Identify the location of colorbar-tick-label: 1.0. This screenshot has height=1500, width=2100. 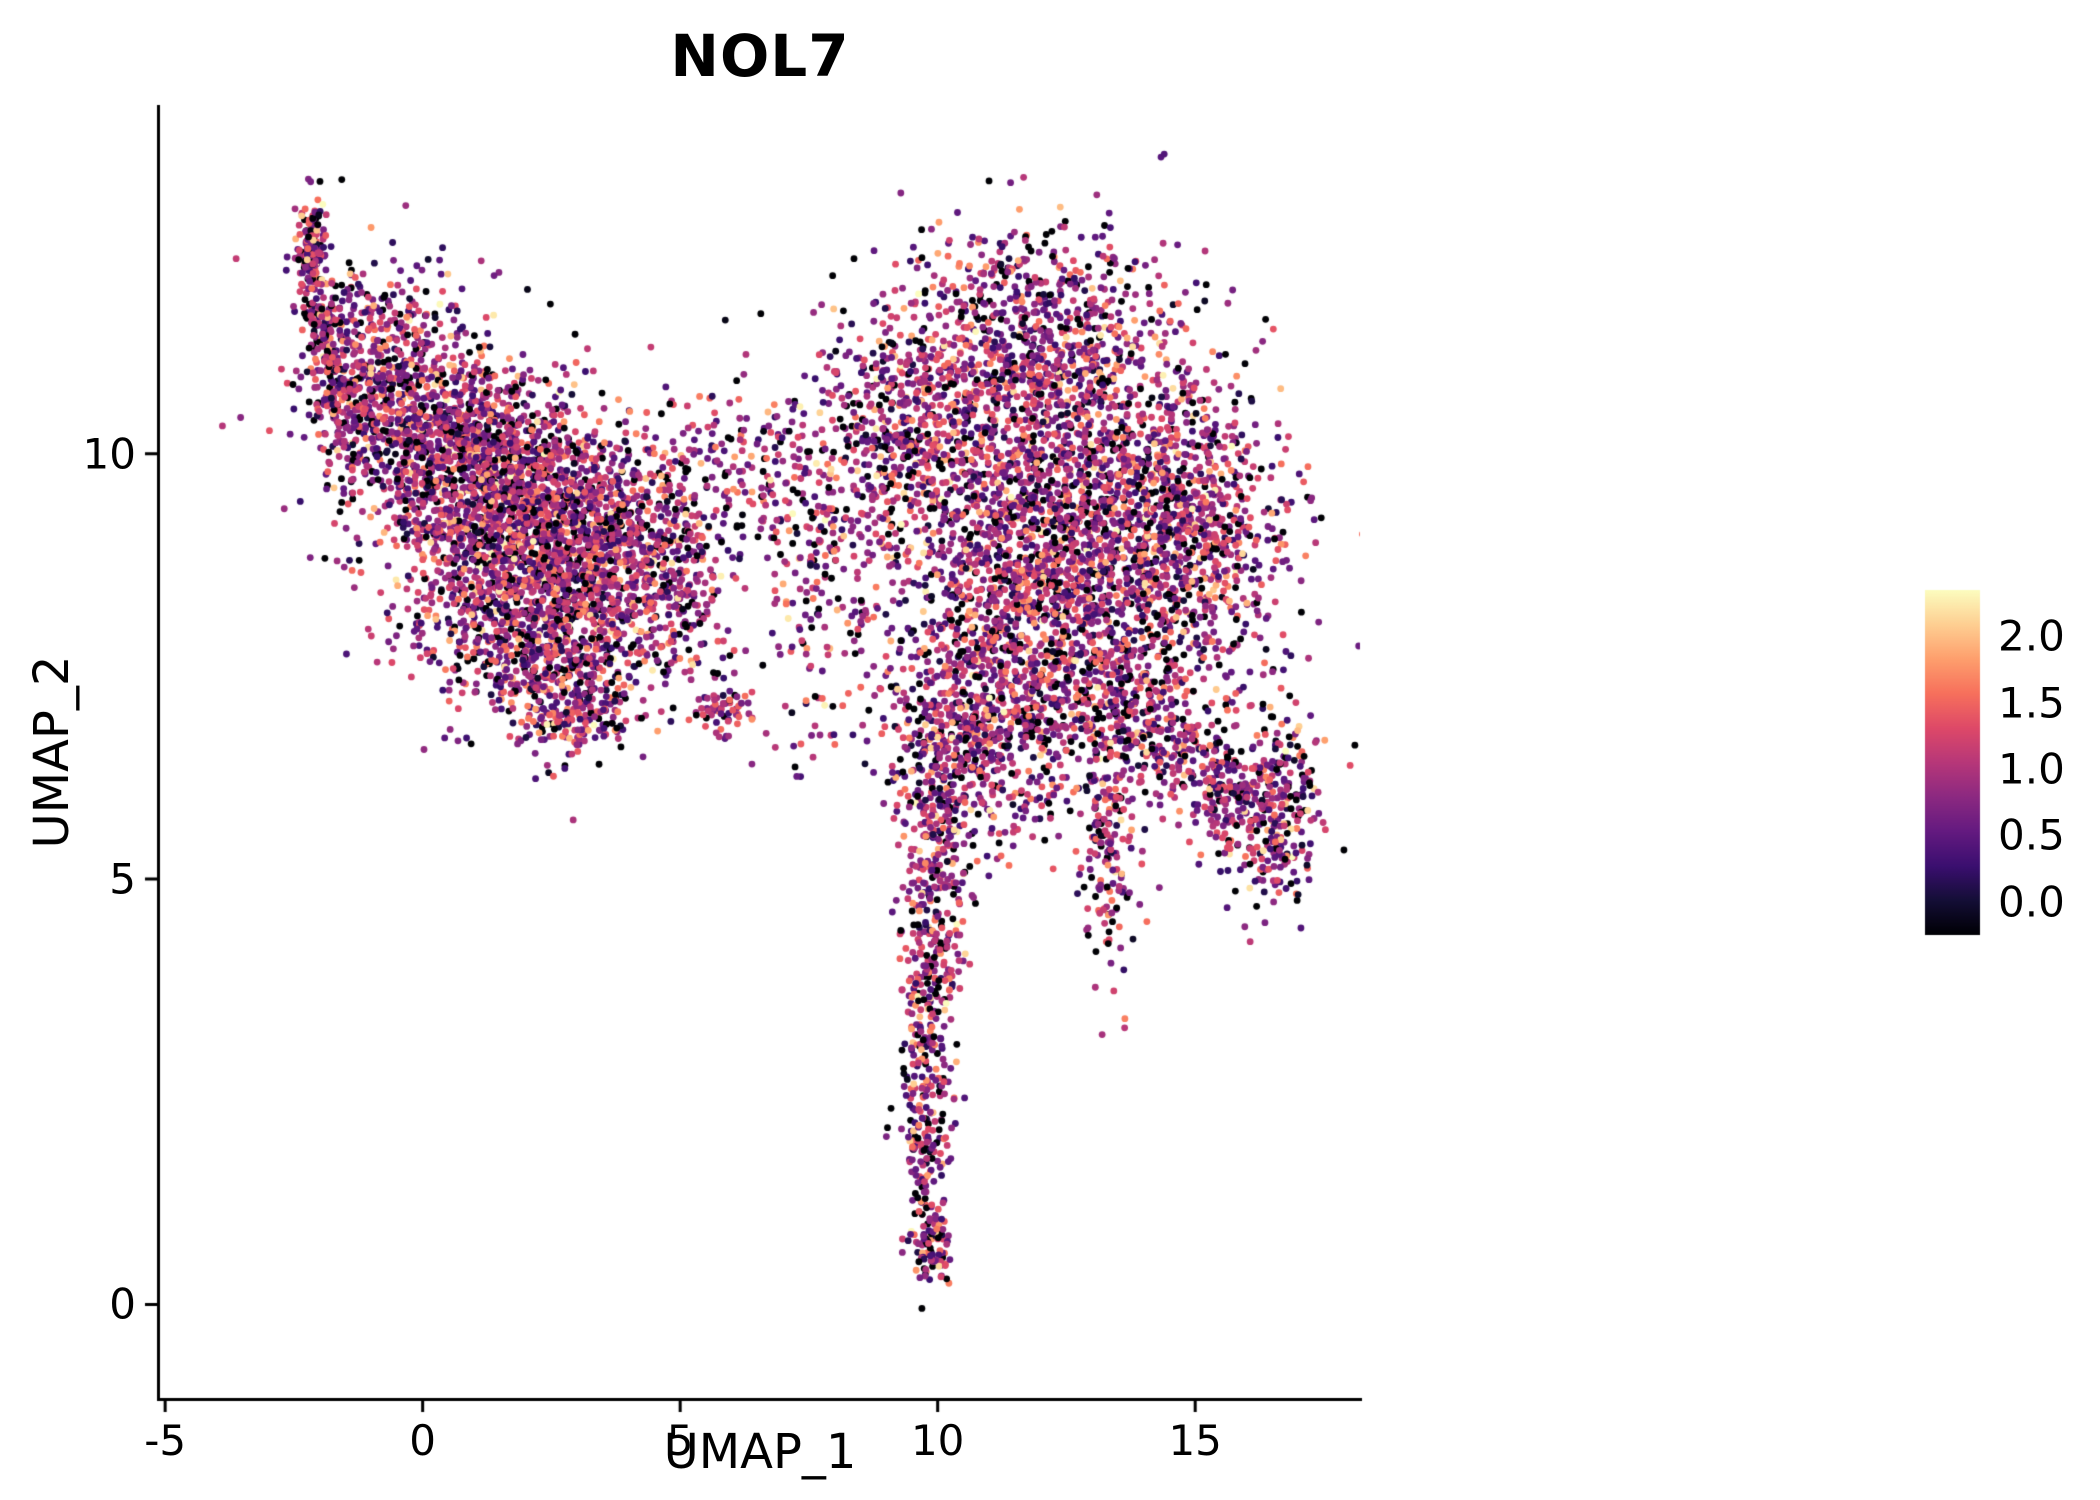
(2031, 769).